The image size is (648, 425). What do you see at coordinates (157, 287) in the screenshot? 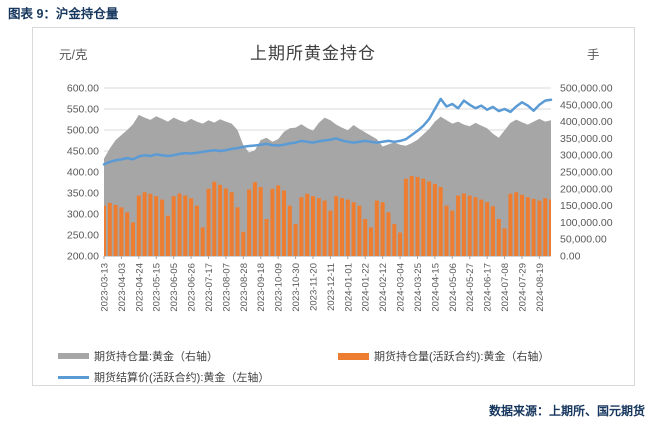
I see `x-axis-tick-label: 2023-05-15` at bounding box center [157, 287].